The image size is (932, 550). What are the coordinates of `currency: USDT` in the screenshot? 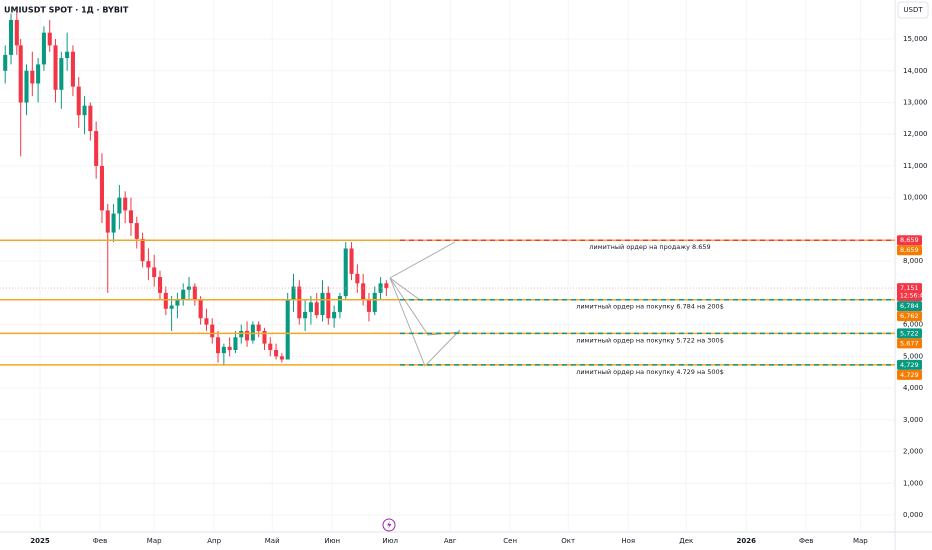 It's located at (913, 10).